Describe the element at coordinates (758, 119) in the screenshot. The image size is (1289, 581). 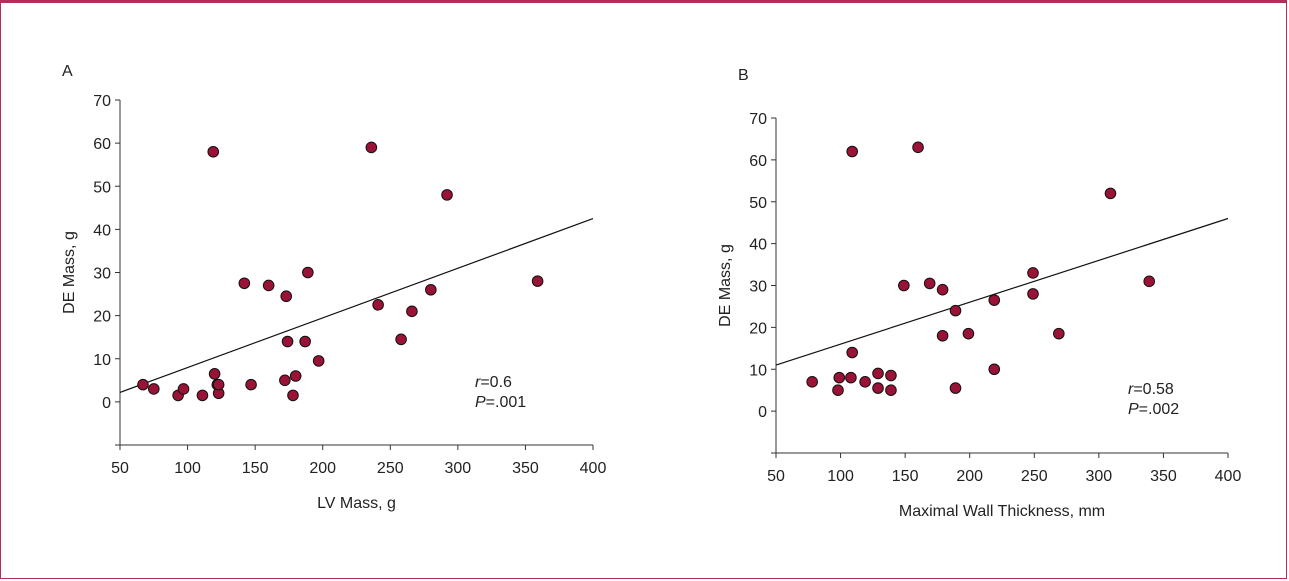
I see `y-tick-label: 70` at that location.